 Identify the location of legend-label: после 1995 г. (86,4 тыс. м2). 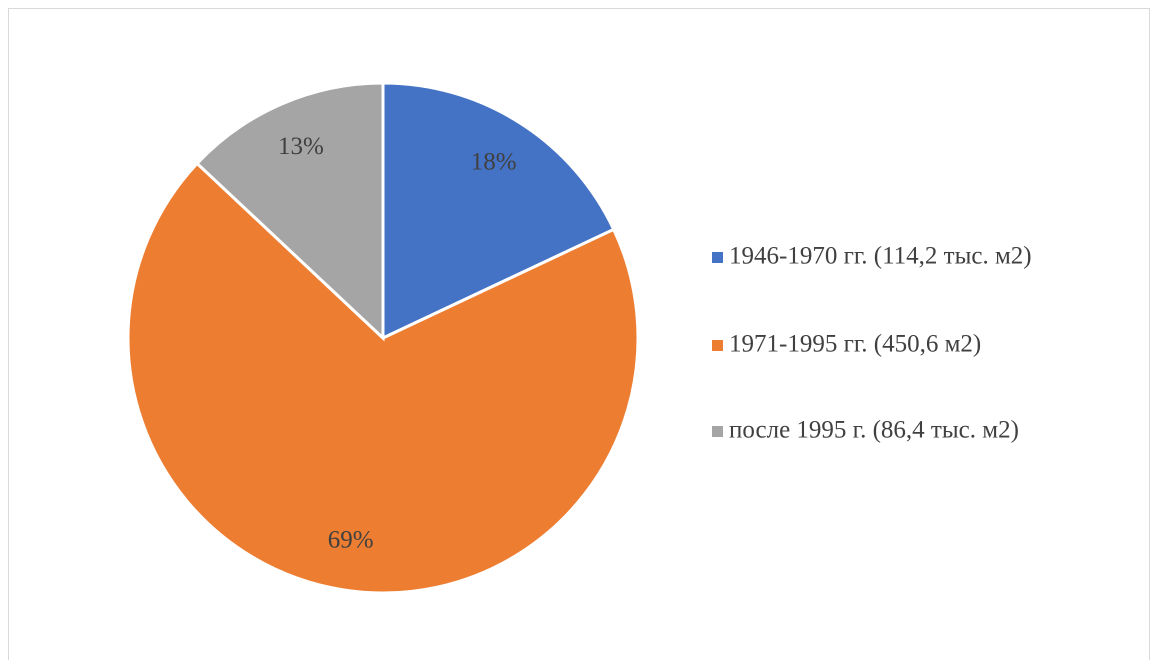
(874, 430).